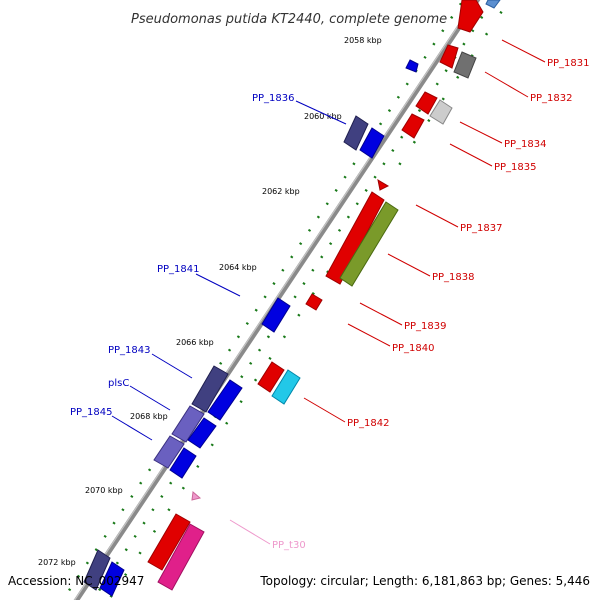 The width and height of the screenshot is (600, 600). What do you see at coordinates (481, 228) in the screenshot?
I see `label-PP_1837: PP_1837` at bounding box center [481, 228].